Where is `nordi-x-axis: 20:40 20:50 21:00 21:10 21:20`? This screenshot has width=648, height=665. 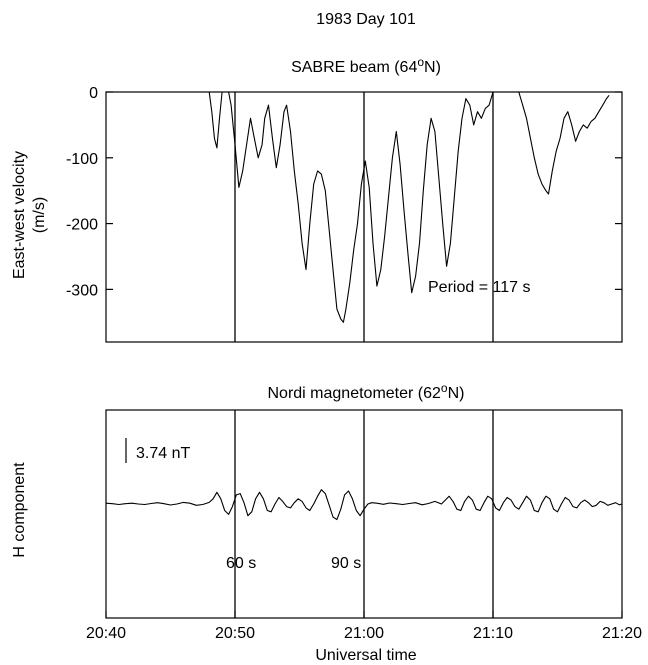
nordi-x-axis: 20:40 20:50 21:00 21:10 21:20 is located at coordinates (364, 626).